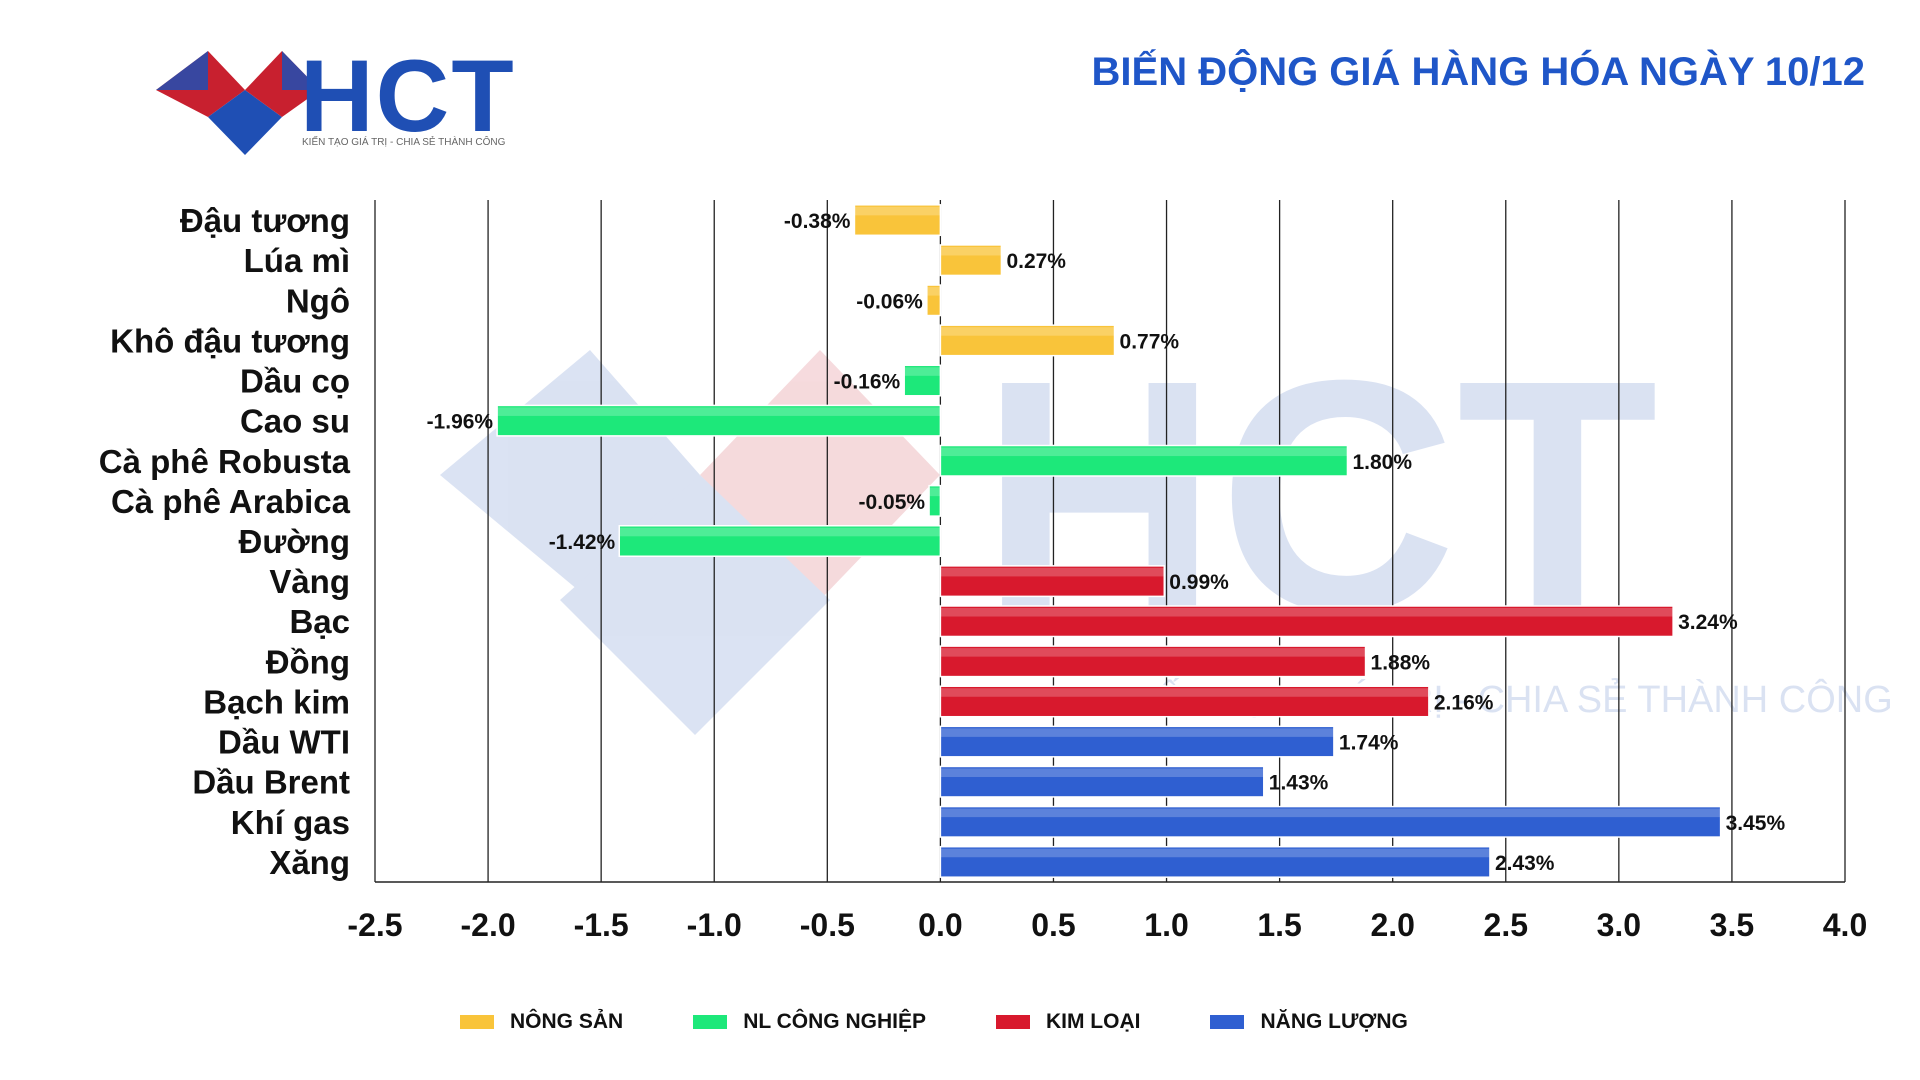 The image size is (1920, 1080). Describe the element at coordinates (225, 461) in the screenshot. I see `category-label: Cà phê Robusta` at that location.